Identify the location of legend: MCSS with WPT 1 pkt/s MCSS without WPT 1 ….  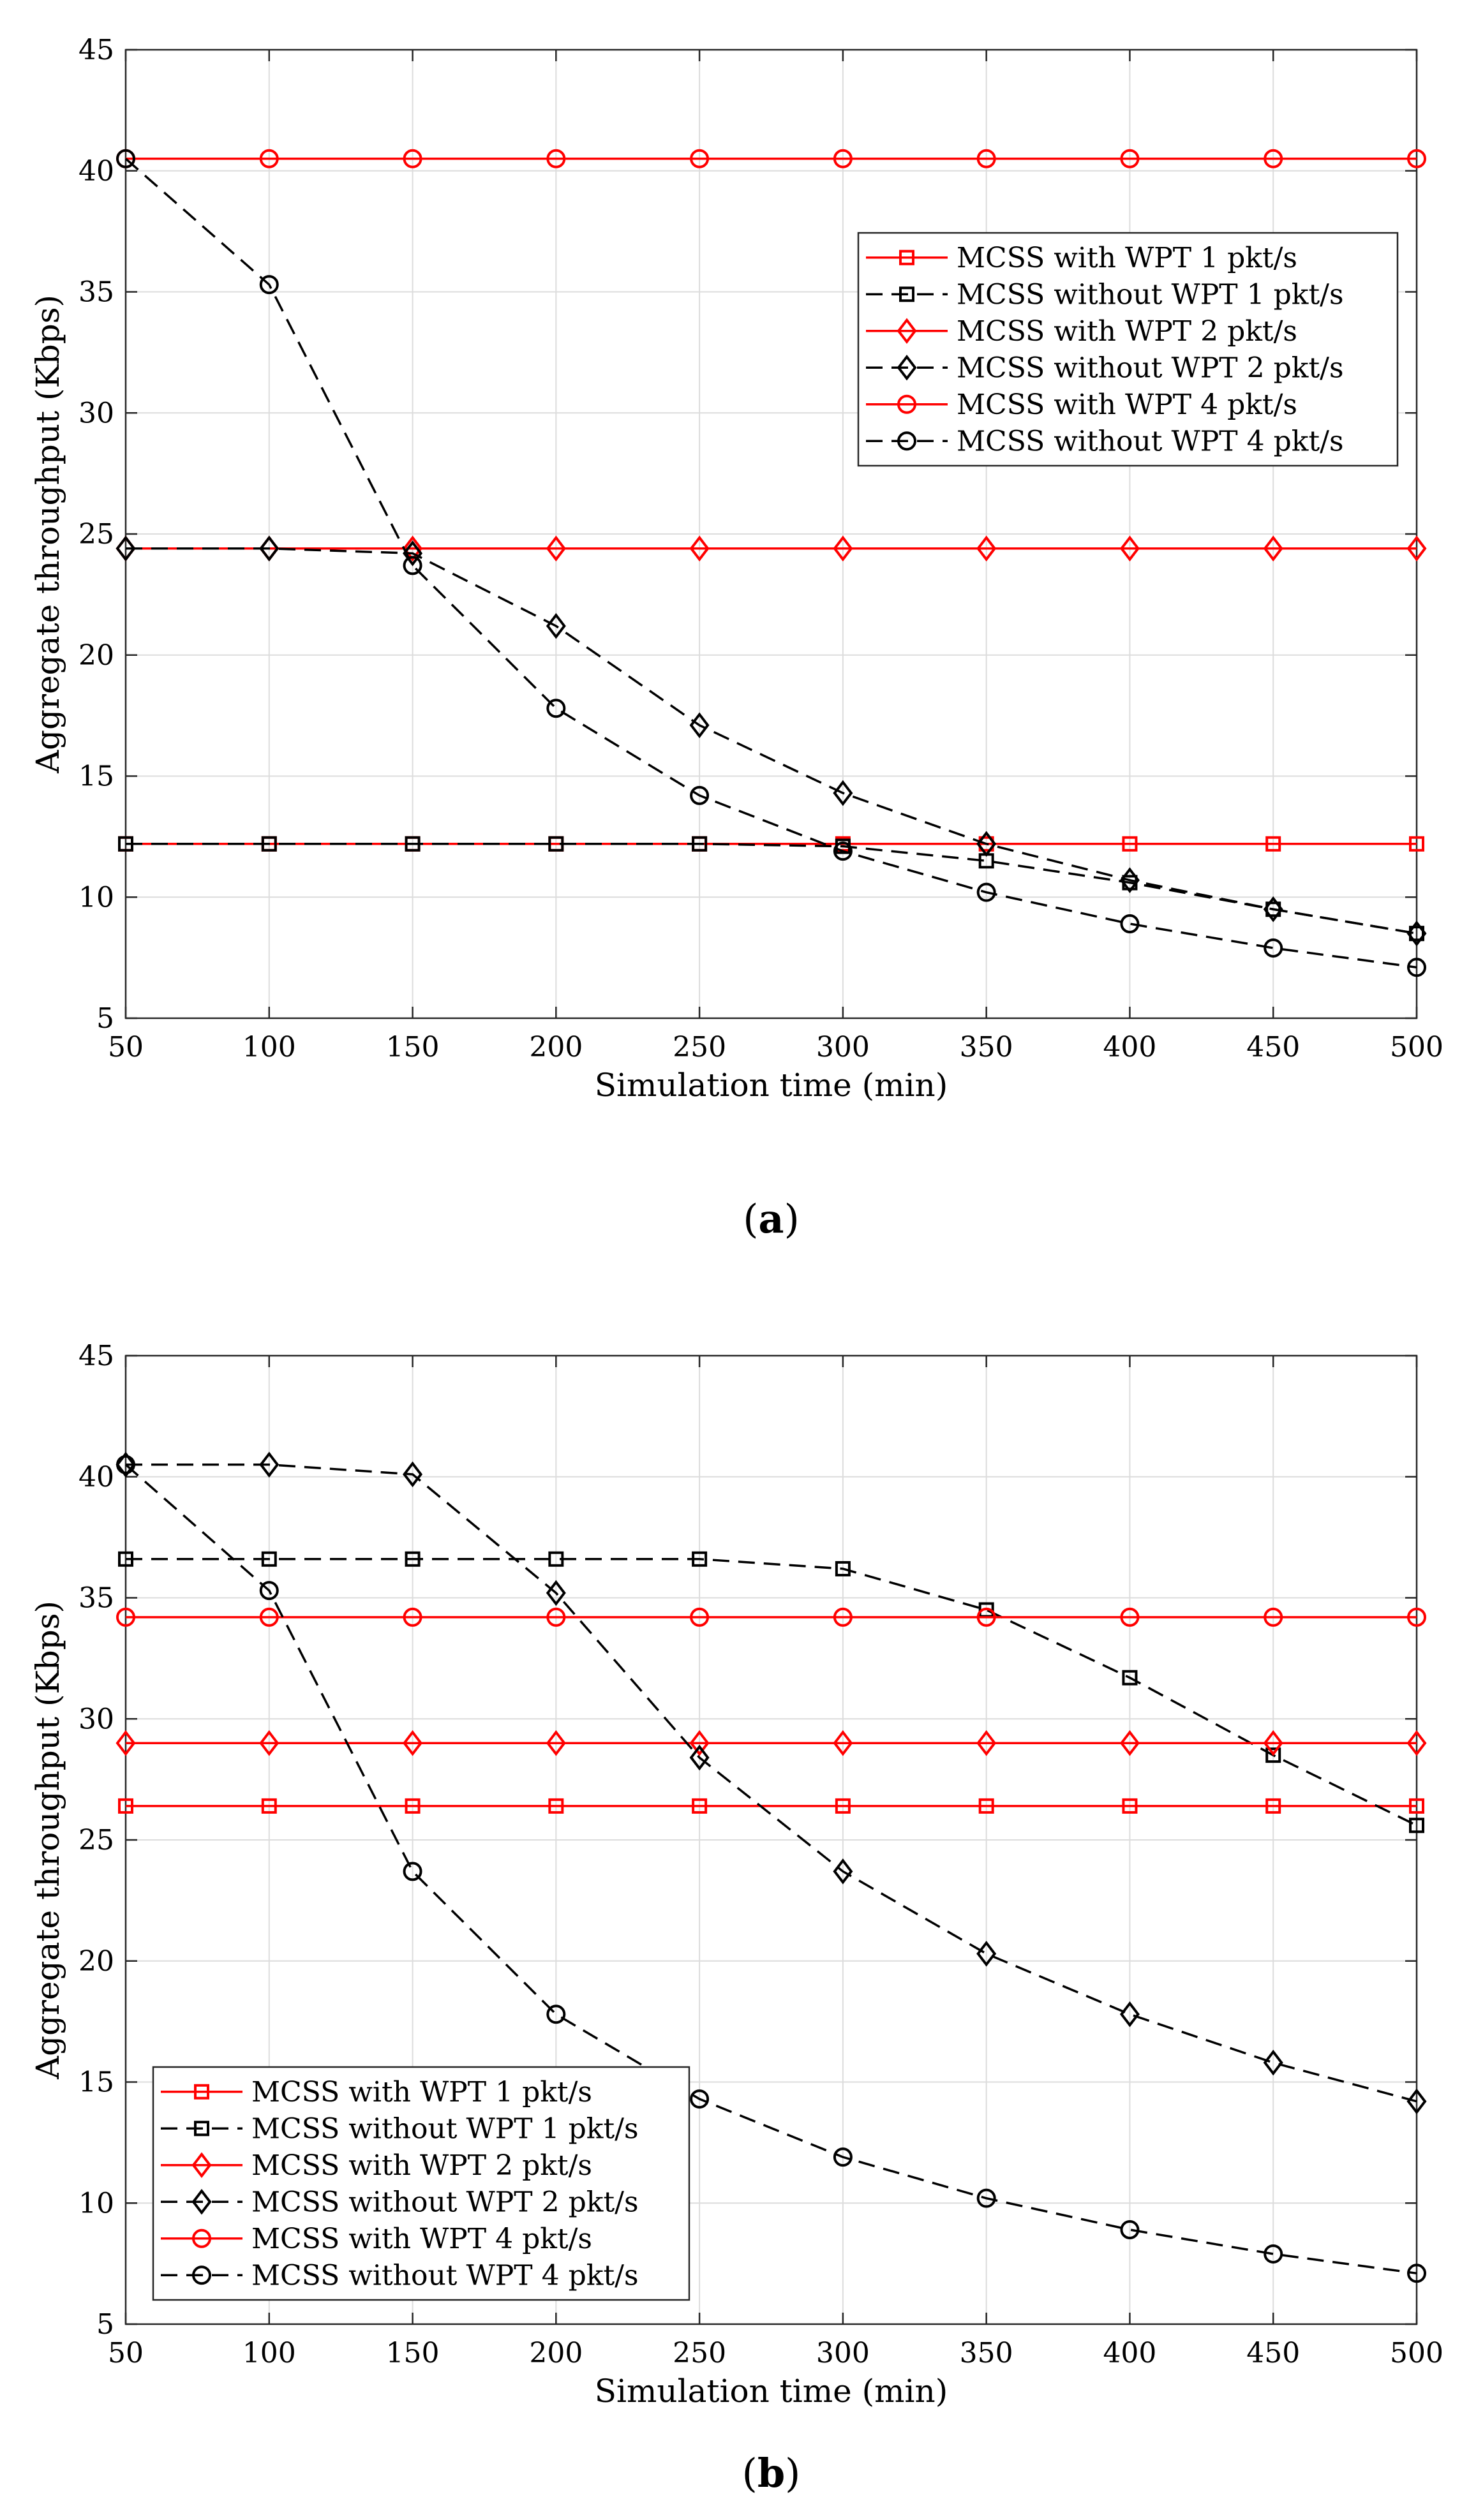
(1128, 349).